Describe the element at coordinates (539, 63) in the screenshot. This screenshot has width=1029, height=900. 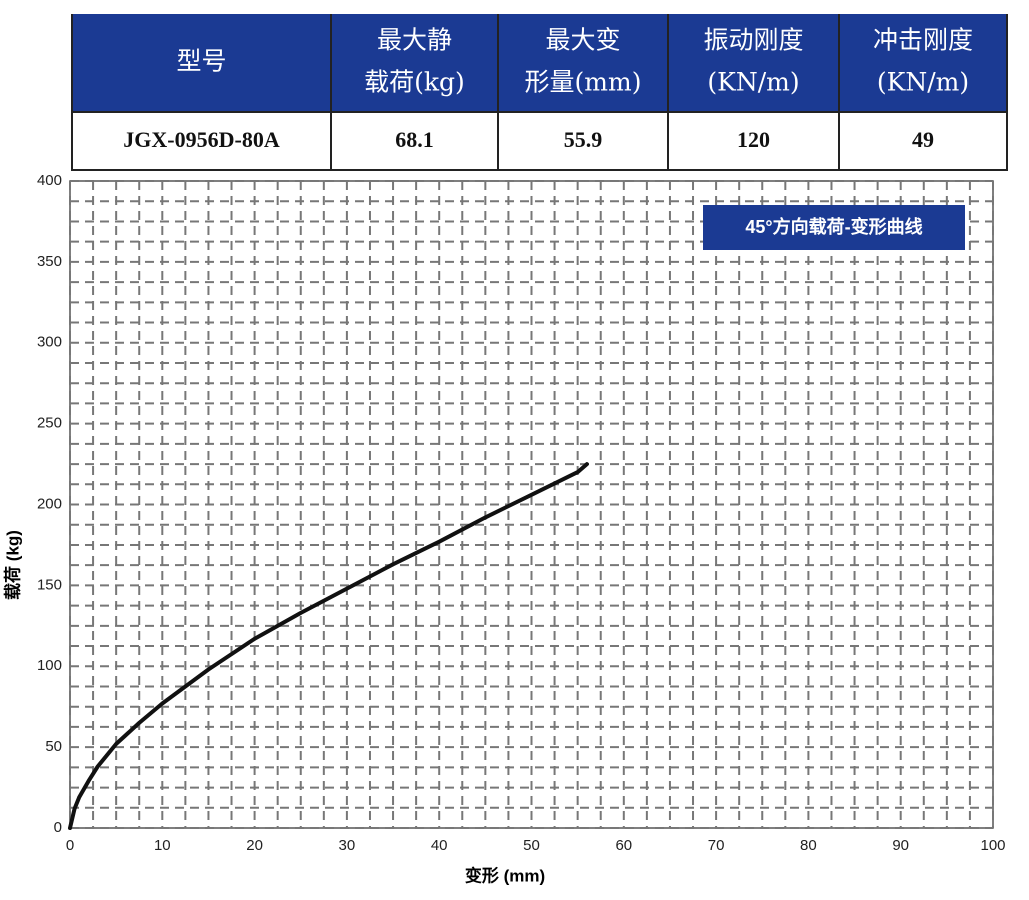
I see `table-header-bg` at that location.